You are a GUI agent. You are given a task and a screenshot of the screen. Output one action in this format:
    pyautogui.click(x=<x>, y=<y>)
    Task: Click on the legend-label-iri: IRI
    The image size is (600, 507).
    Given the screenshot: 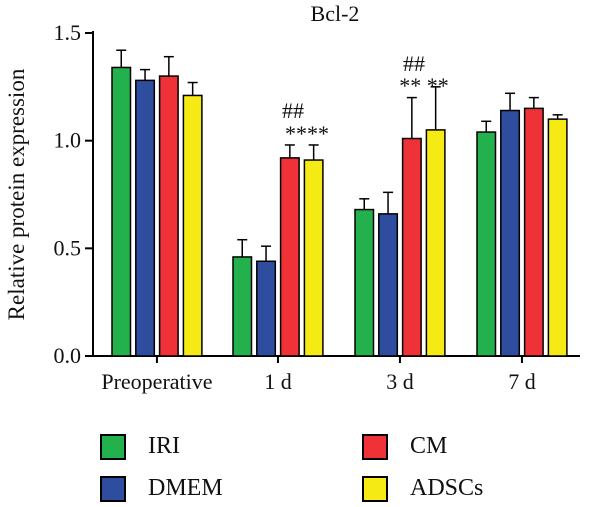 What is the action you would take?
    pyautogui.click(x=164, y=446)
    